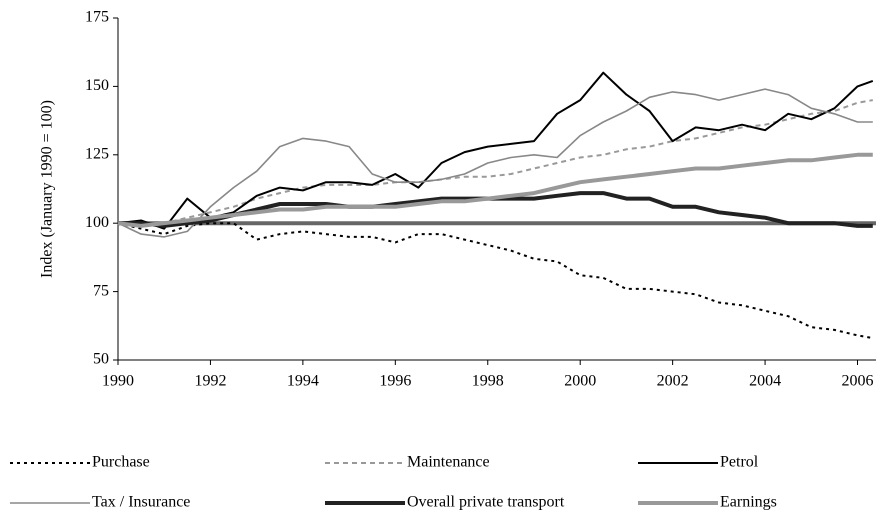 The height and width of the screenshot is (516, 889). What do you see at coordinates (97, 17) in the screenshot?
I see `y-tick-label: 175` at bounding box center [97, 17].